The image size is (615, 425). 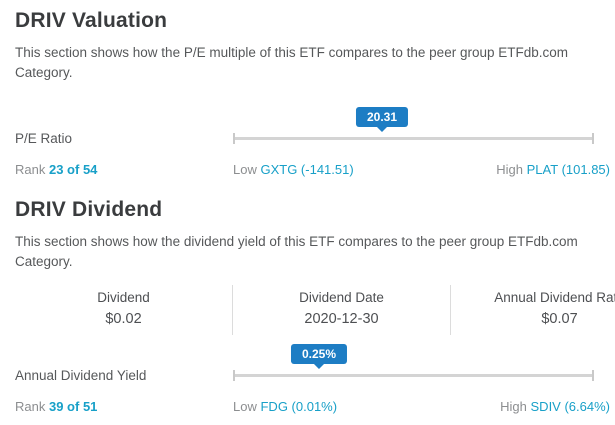 What do you see at coordinates (382, 117) in the screenshot?
I see `pe-ratio-value-tooltip: 20.31` at bounding box center [382, 117].